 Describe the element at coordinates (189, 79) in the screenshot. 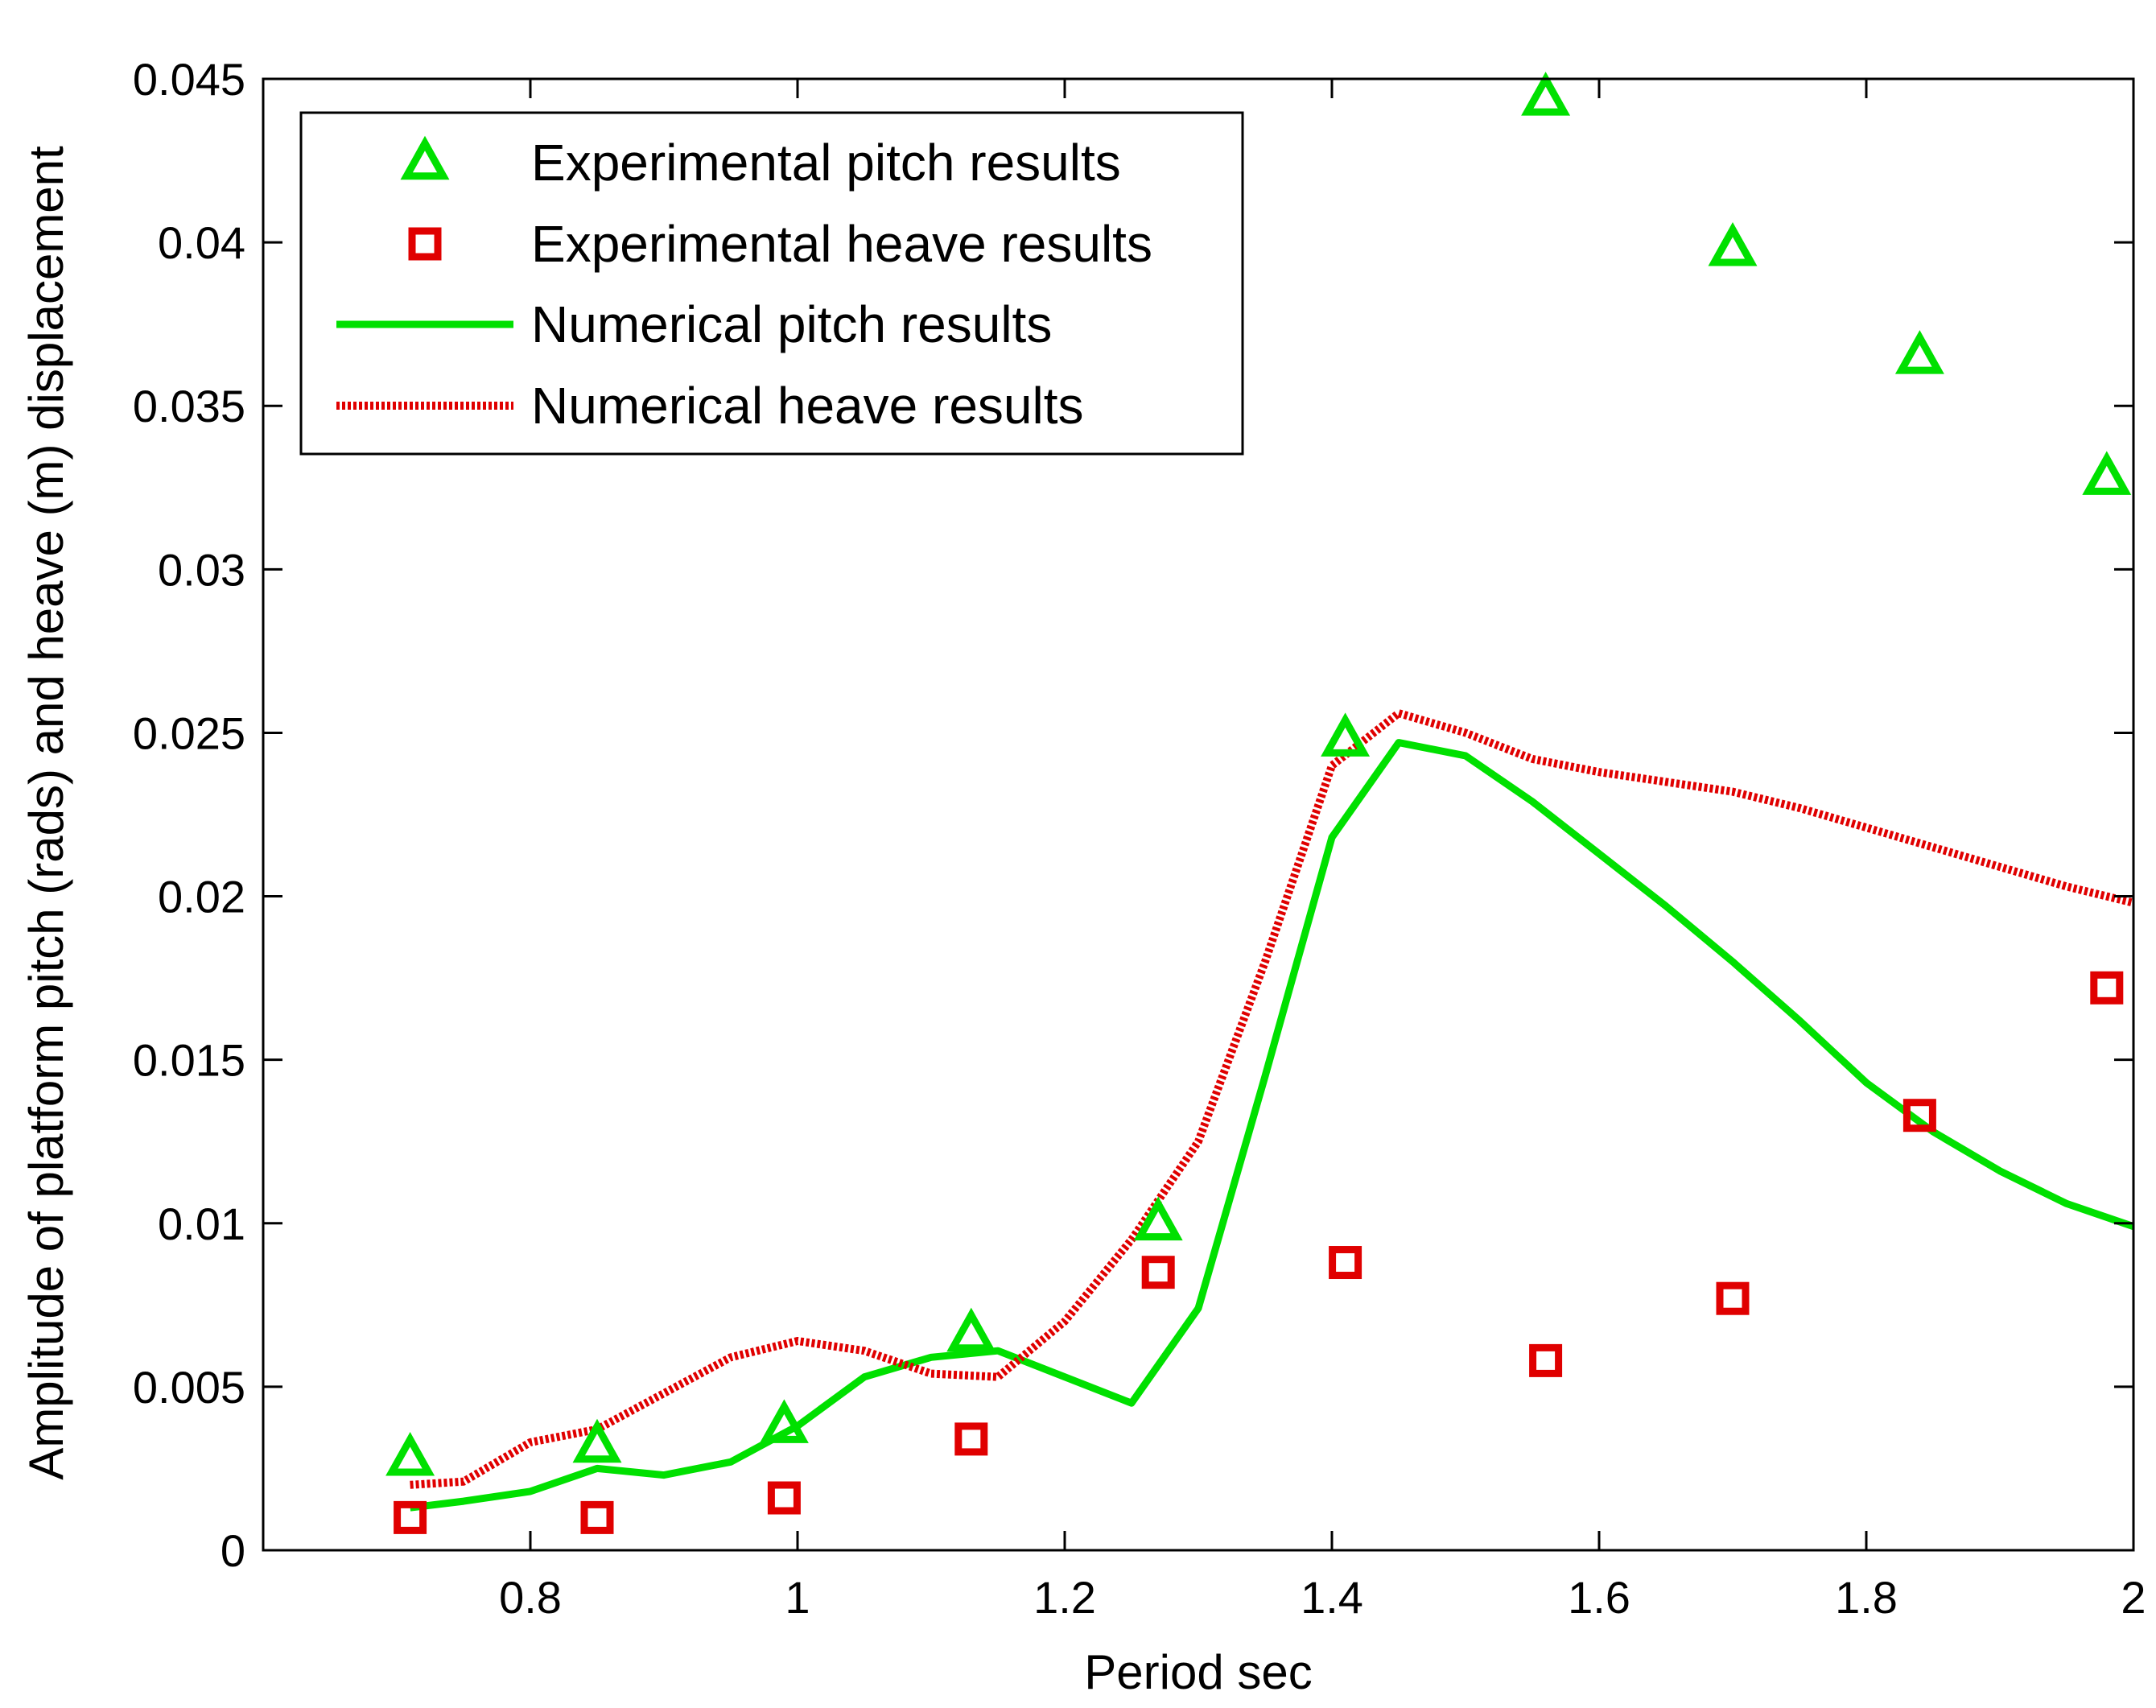

I see `y-tick-label: 0.045` at that location.